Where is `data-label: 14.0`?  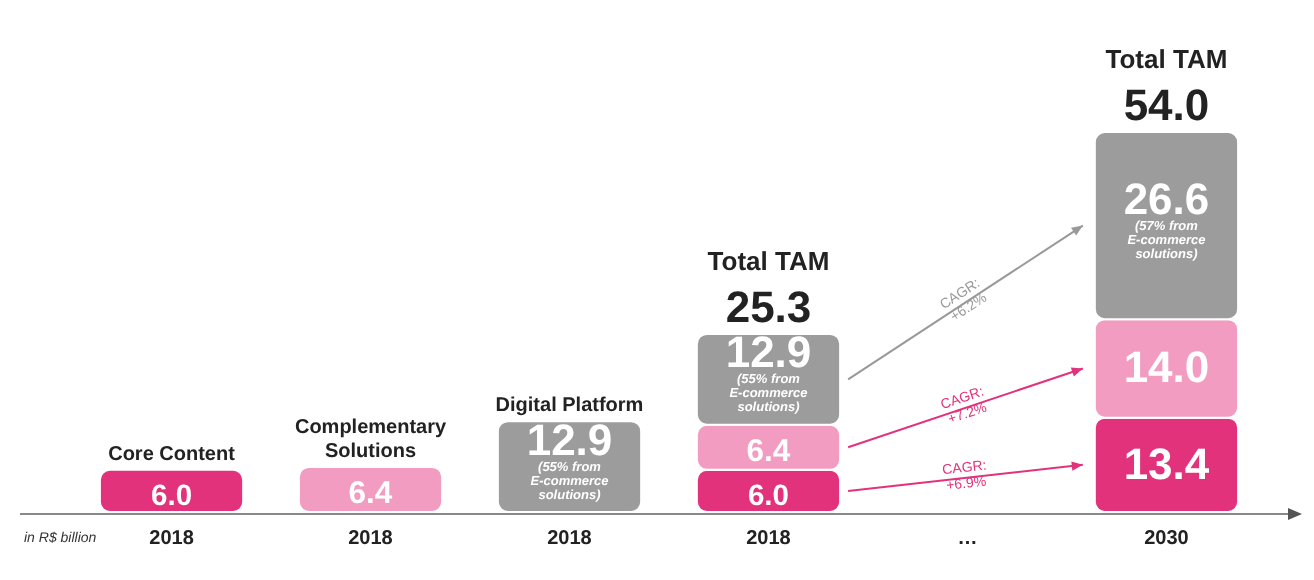
data-label: 14.0 is located at coordinates (1166, 367).